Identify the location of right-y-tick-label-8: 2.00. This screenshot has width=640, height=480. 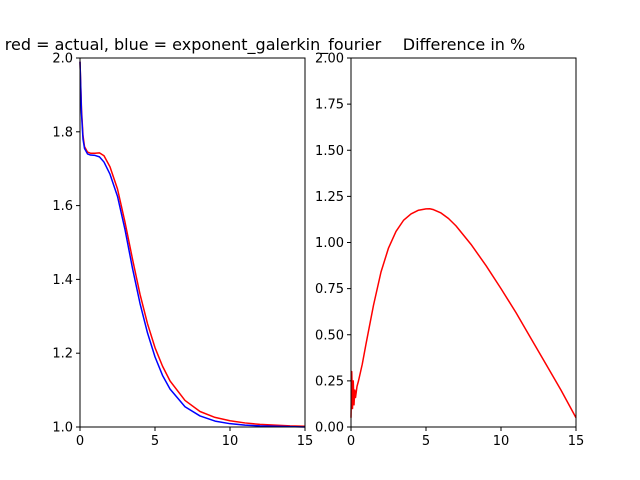
(329, 59).